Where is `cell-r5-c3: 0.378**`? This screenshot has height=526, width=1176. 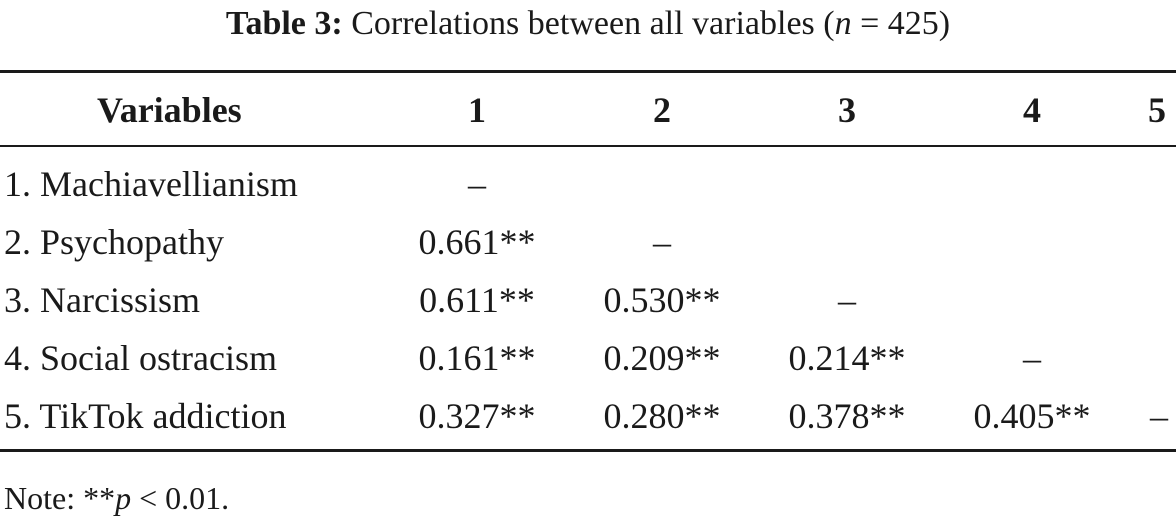 cell-r5-c3: 0.378** is located at coordinates (847, 416).